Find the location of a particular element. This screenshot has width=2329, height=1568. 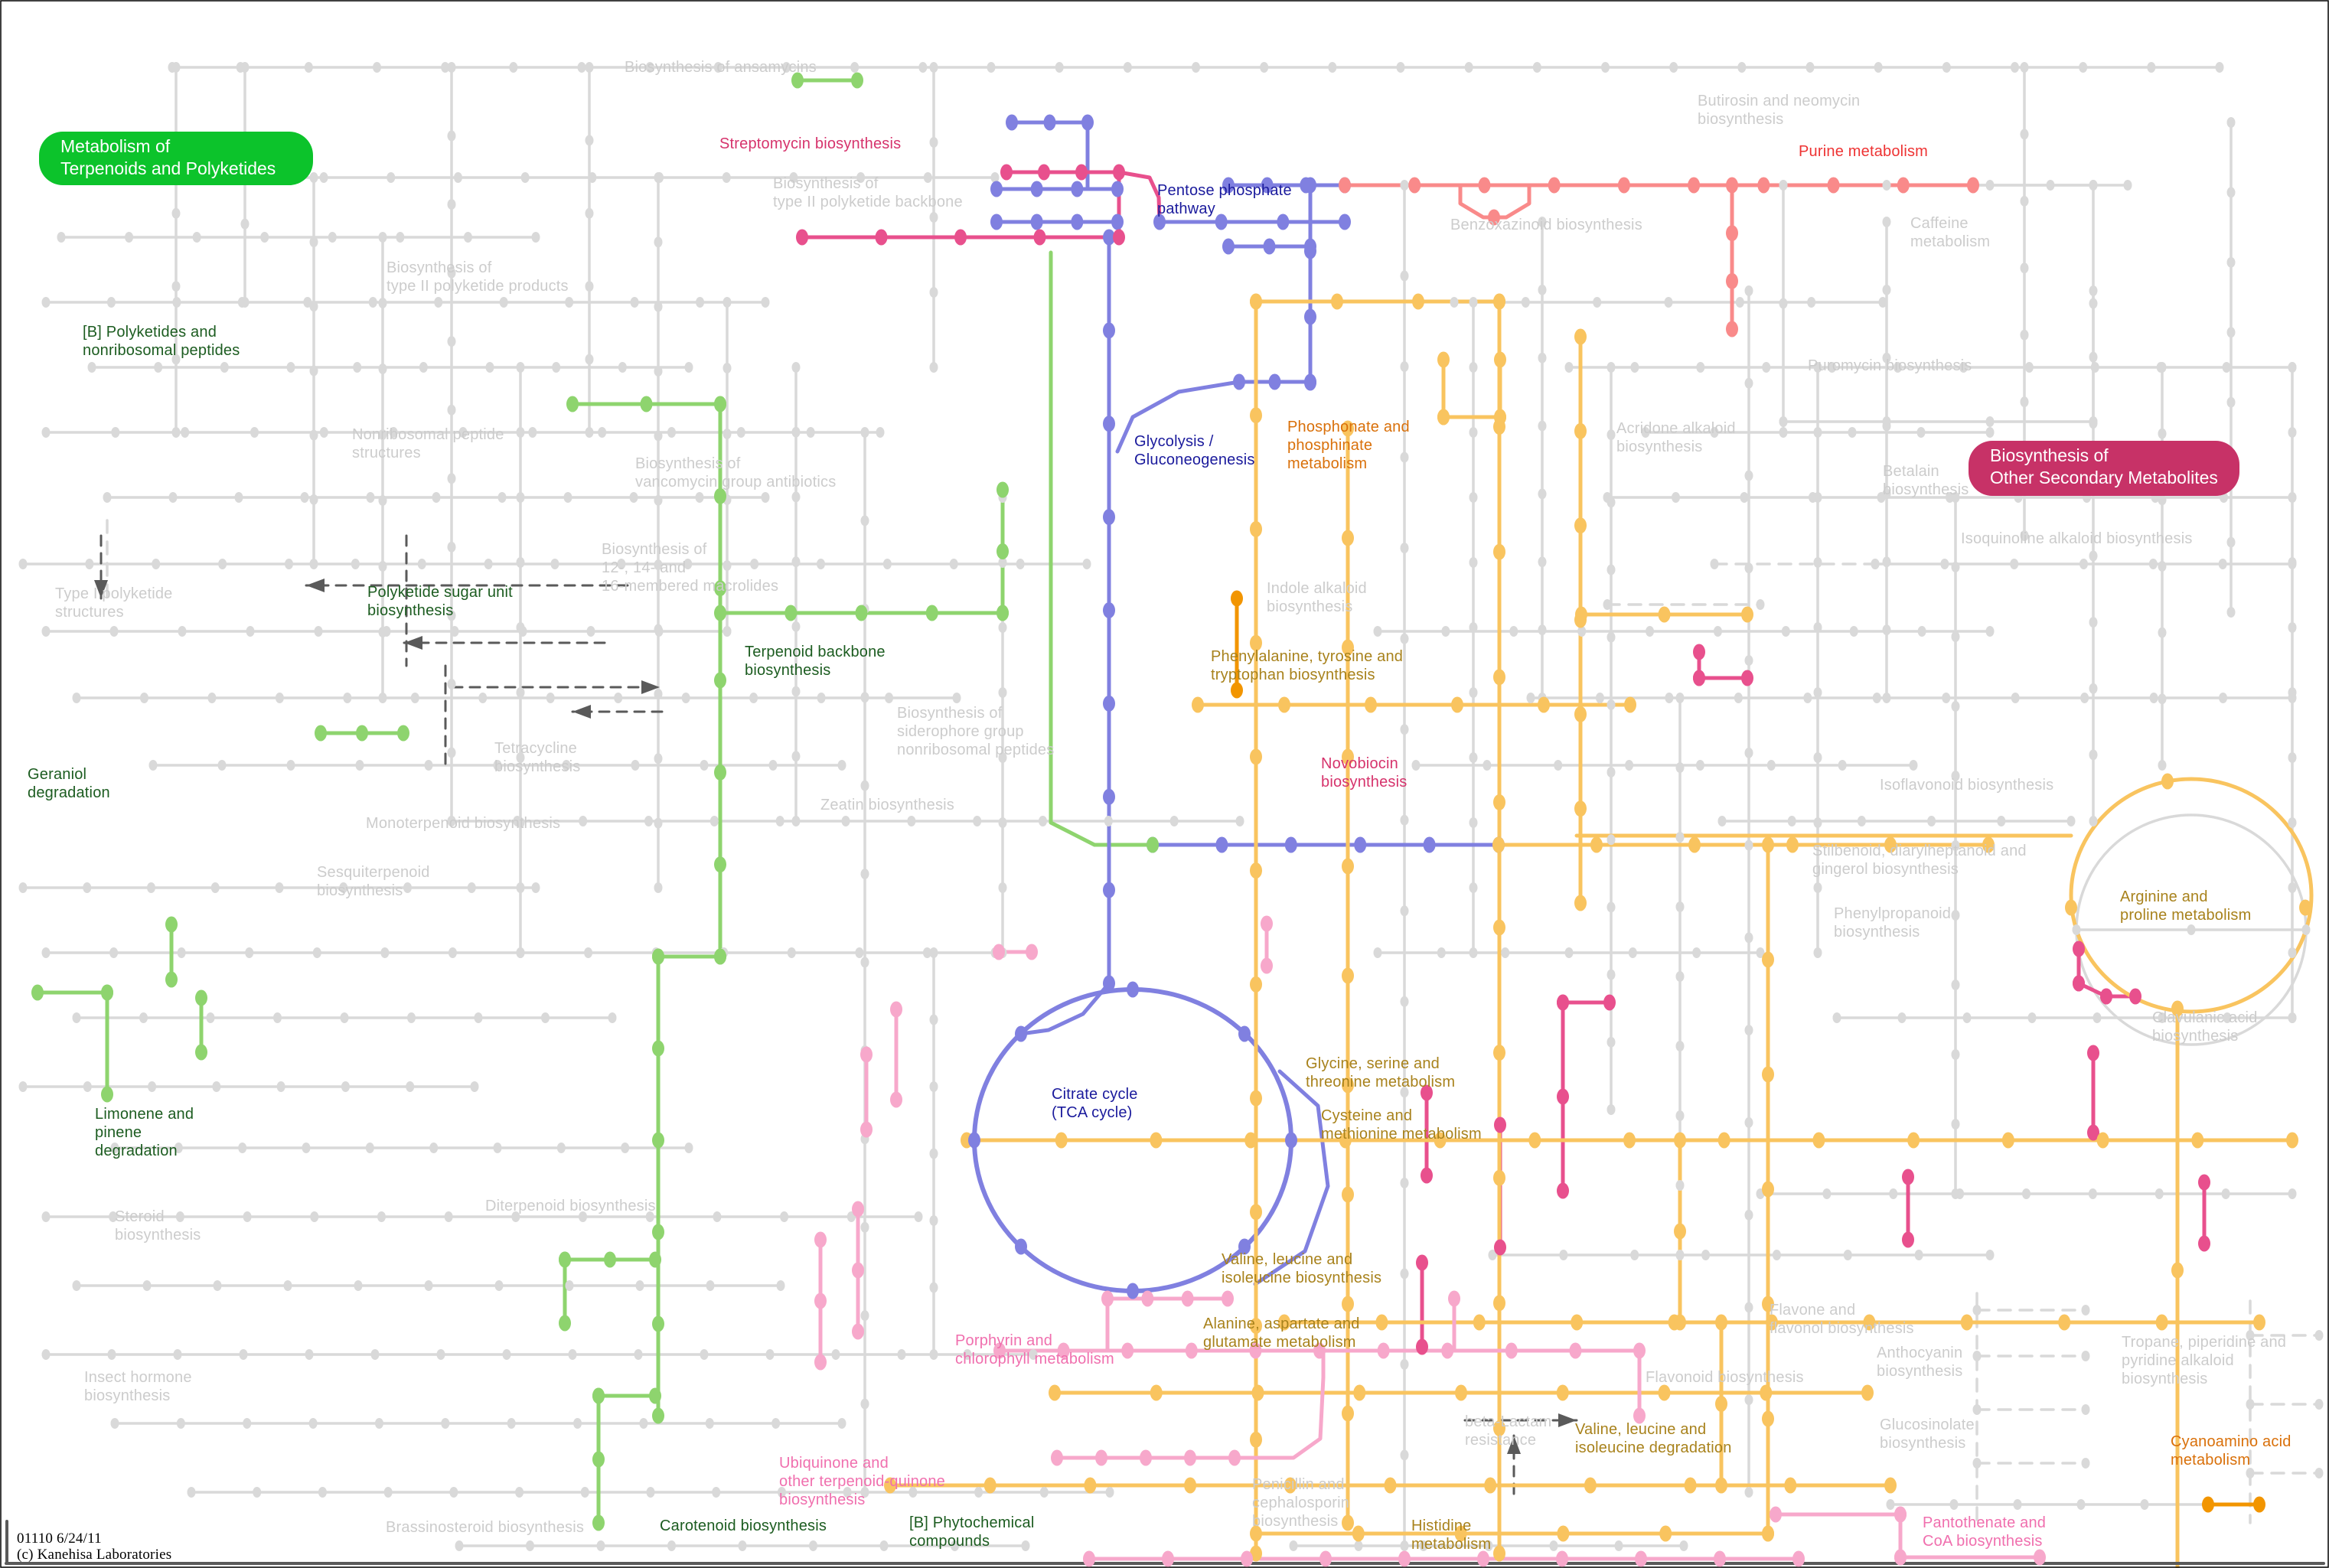

pathway-label-porphyrin: Porphyrin and chlorophyll metabolism is located at coordinates (1034, 1350).